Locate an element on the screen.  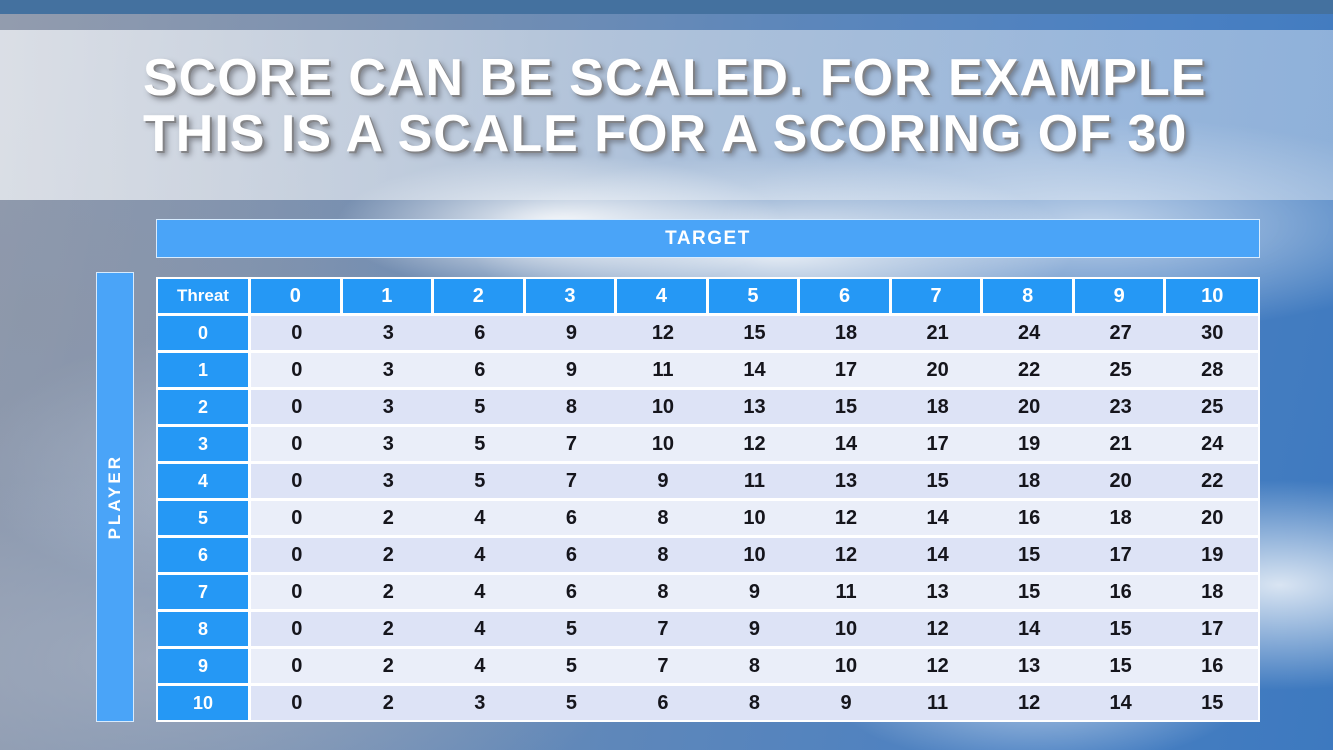
score-cell: 27 is located at coordinates (1120, 332).